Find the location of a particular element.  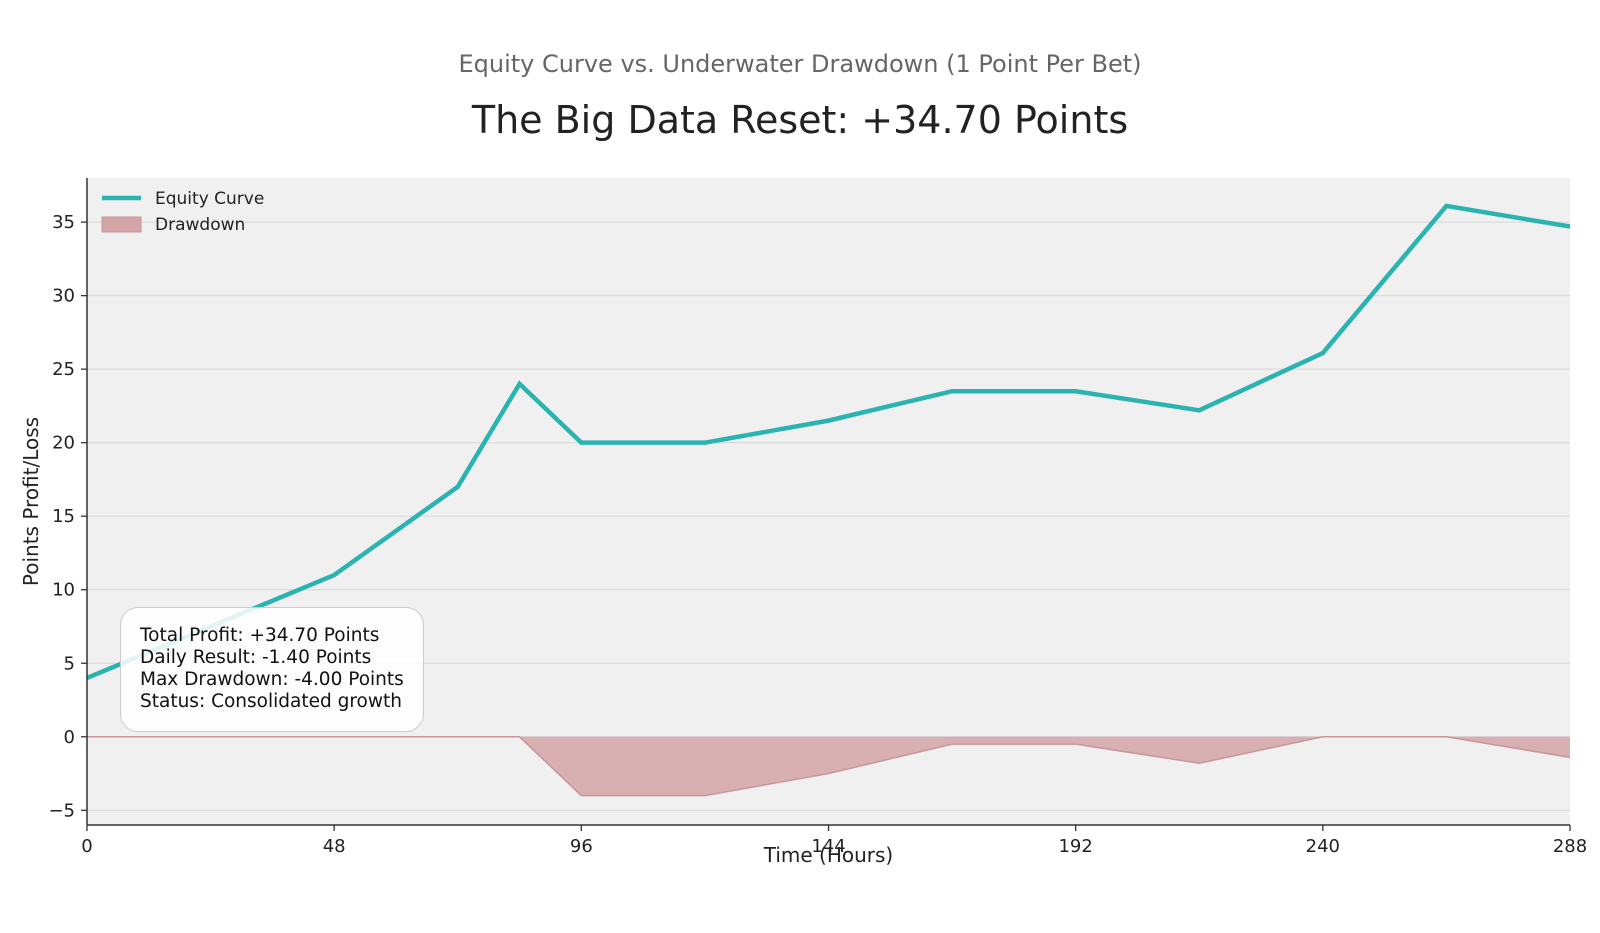

stat-status: Status: Consolidated growth is located at coordinates (271, 701).